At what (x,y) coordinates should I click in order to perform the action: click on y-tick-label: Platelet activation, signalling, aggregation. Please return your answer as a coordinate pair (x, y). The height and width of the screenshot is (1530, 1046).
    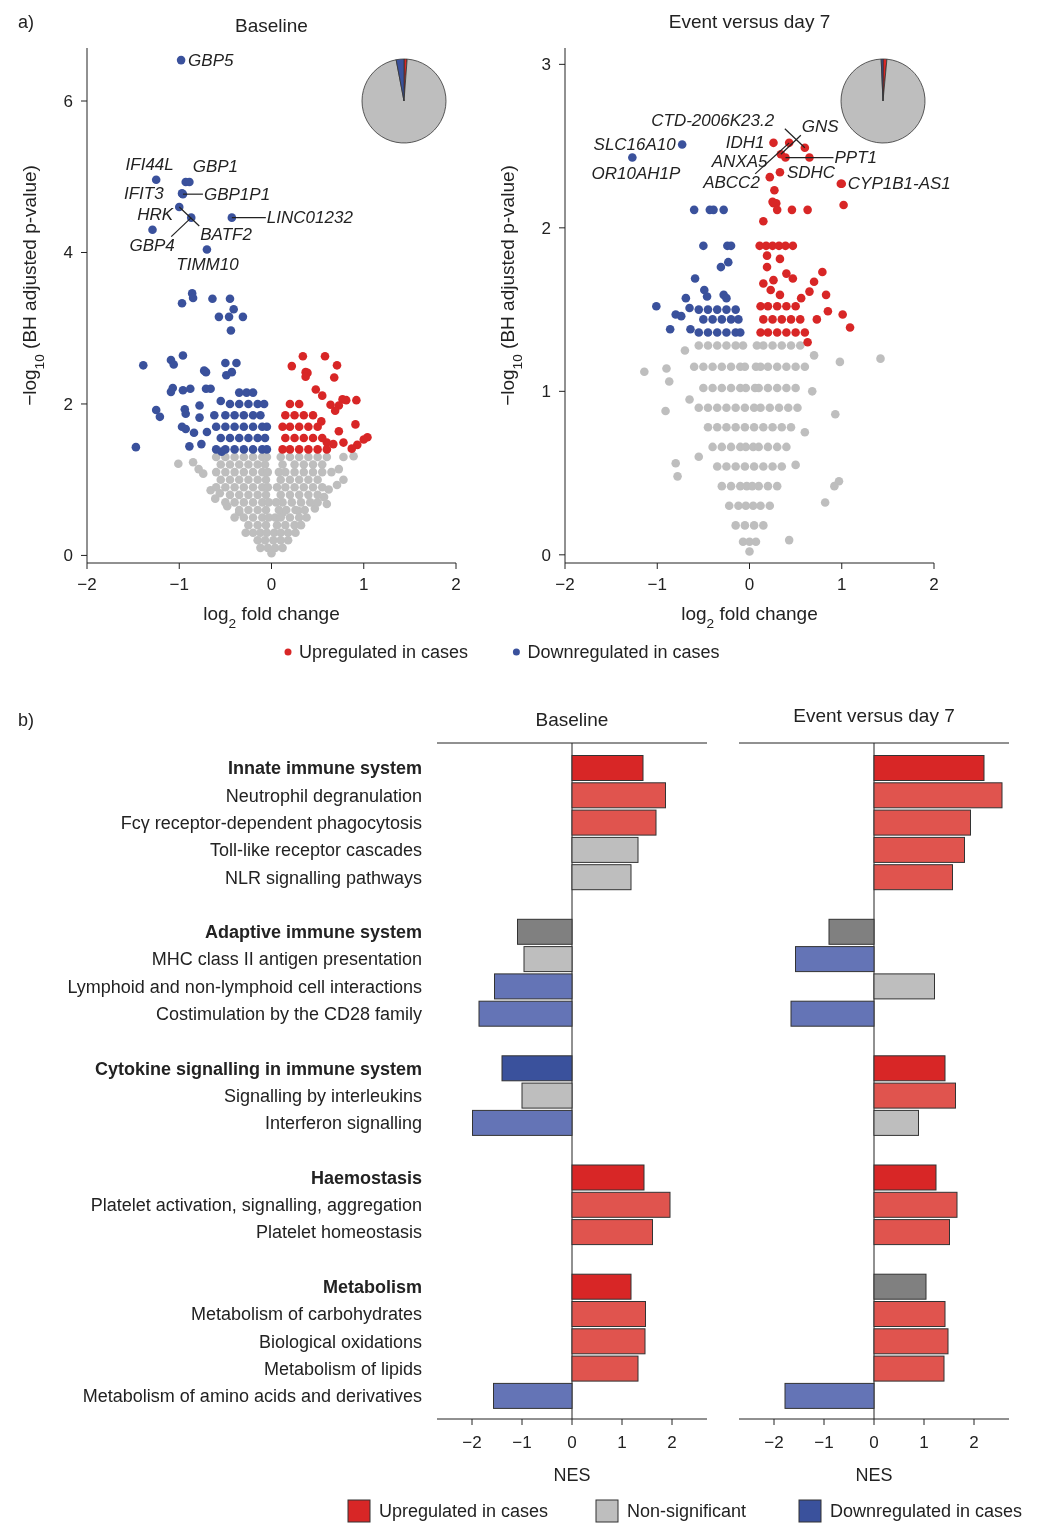
    Looking at the image, I should click on (256, 1205).